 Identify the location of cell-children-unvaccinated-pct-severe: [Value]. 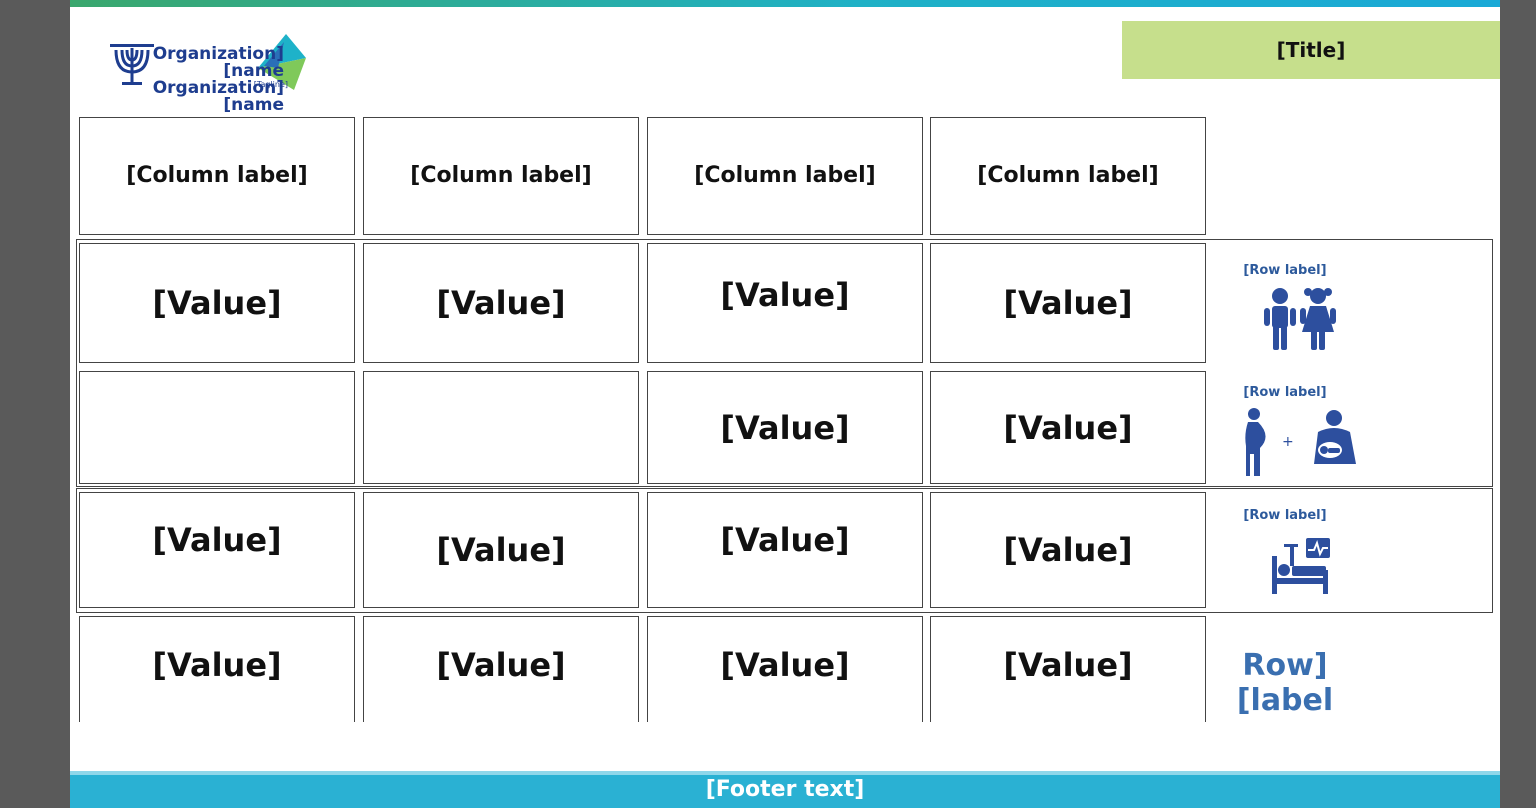
(217, 303).